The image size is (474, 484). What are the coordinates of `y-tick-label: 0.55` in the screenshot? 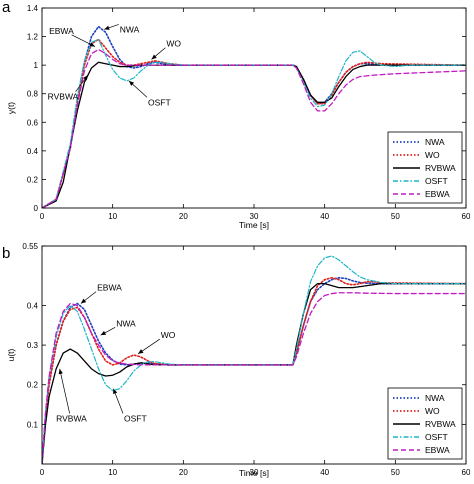 It's located at (30, 246).